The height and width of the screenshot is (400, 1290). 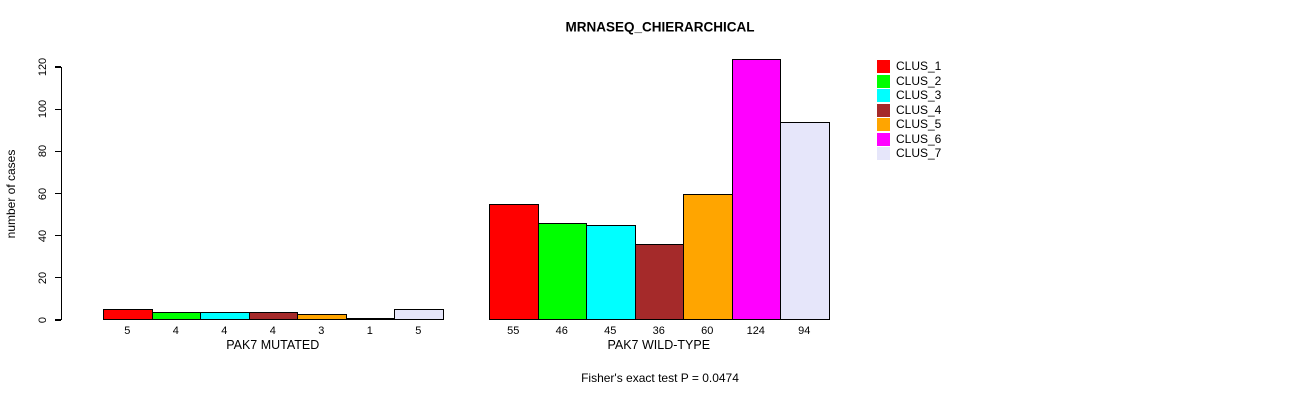 I want to click on y-axis-title: number of cases, so click(x=11, y=193).